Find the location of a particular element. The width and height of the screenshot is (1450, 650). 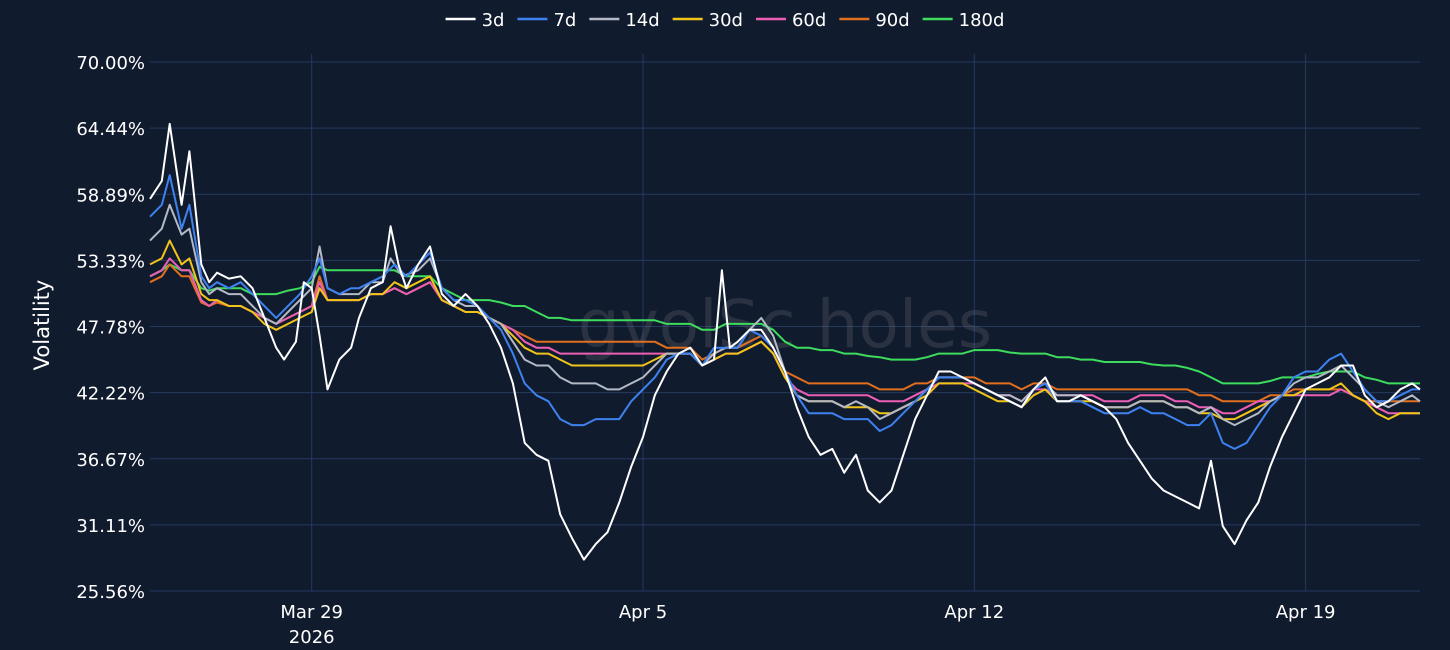

legend: 3d 7d 14d 30d 60d 90d 180d is located at coordinates (725, 20).